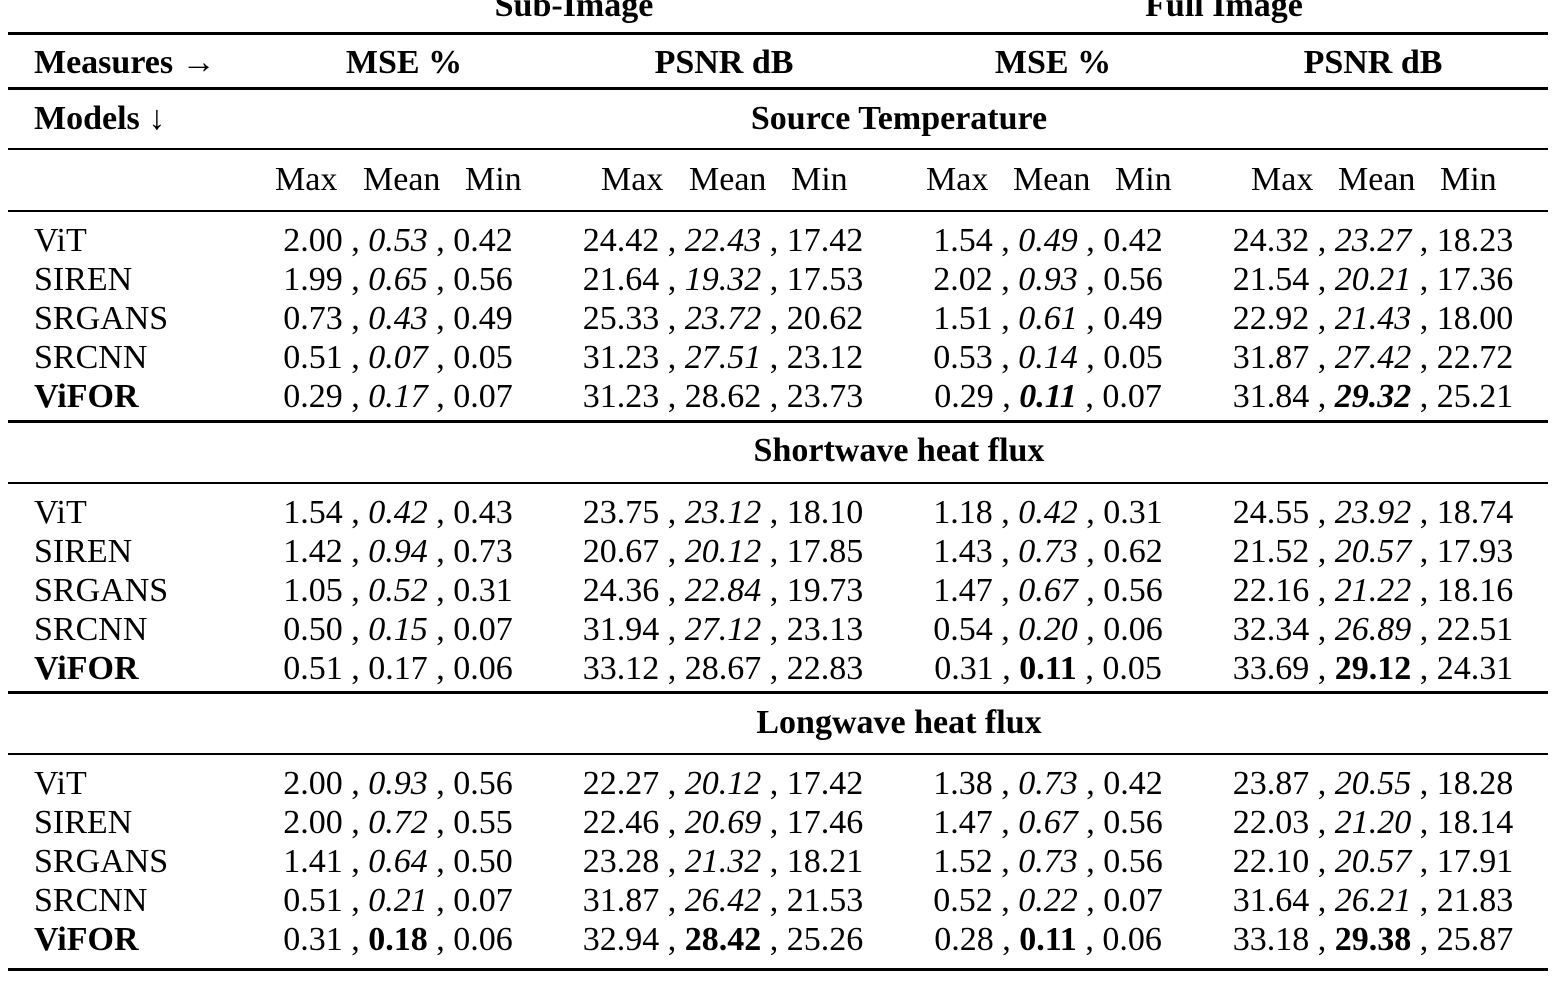 This screenshot has width=1554, height=1000. I want to click on cell-mean-value: 0.22, so click(1048, 900).